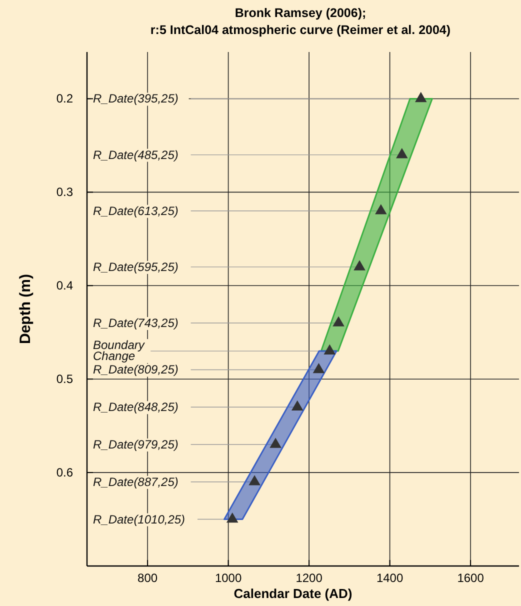 The height and width of the screenshot is (606, 521). What do you see at coordinates (135, 155) in the screenshot?
I see `annotation: R_Date(485,25)` at bounding box center [135, 155].